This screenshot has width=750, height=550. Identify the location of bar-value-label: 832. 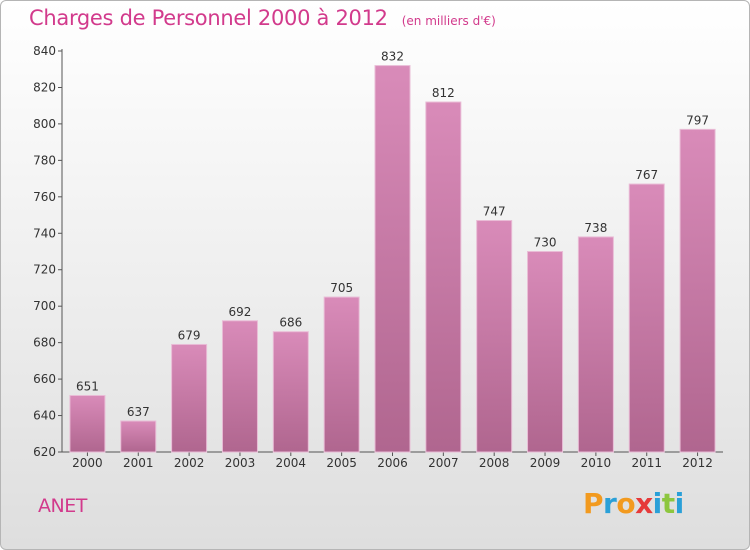
(392, 57).